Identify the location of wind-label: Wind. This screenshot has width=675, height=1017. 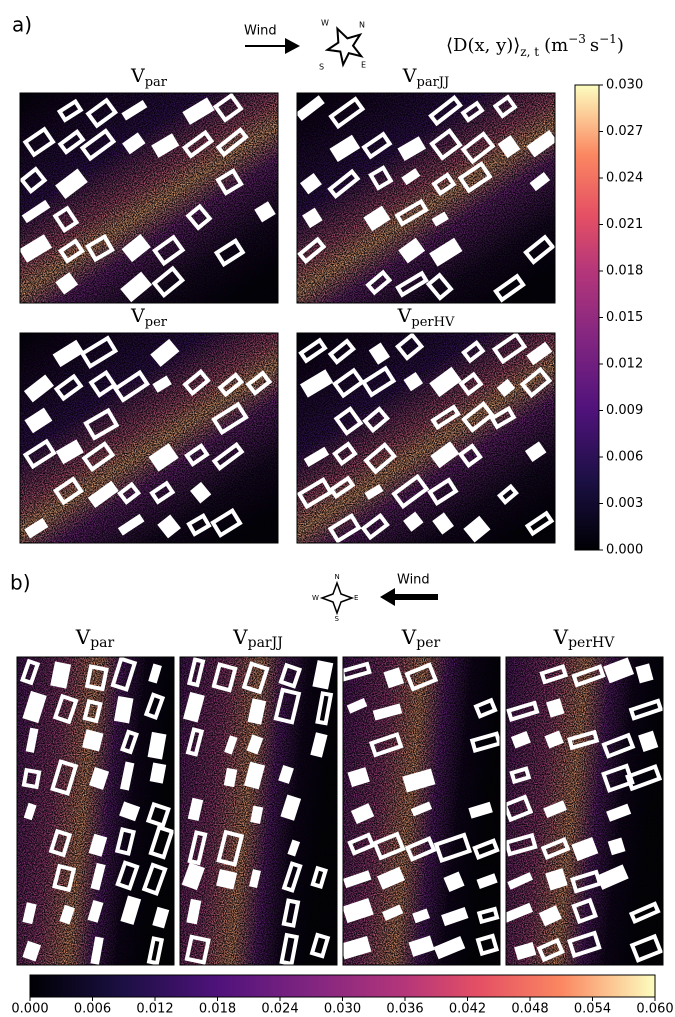
(413, 580).